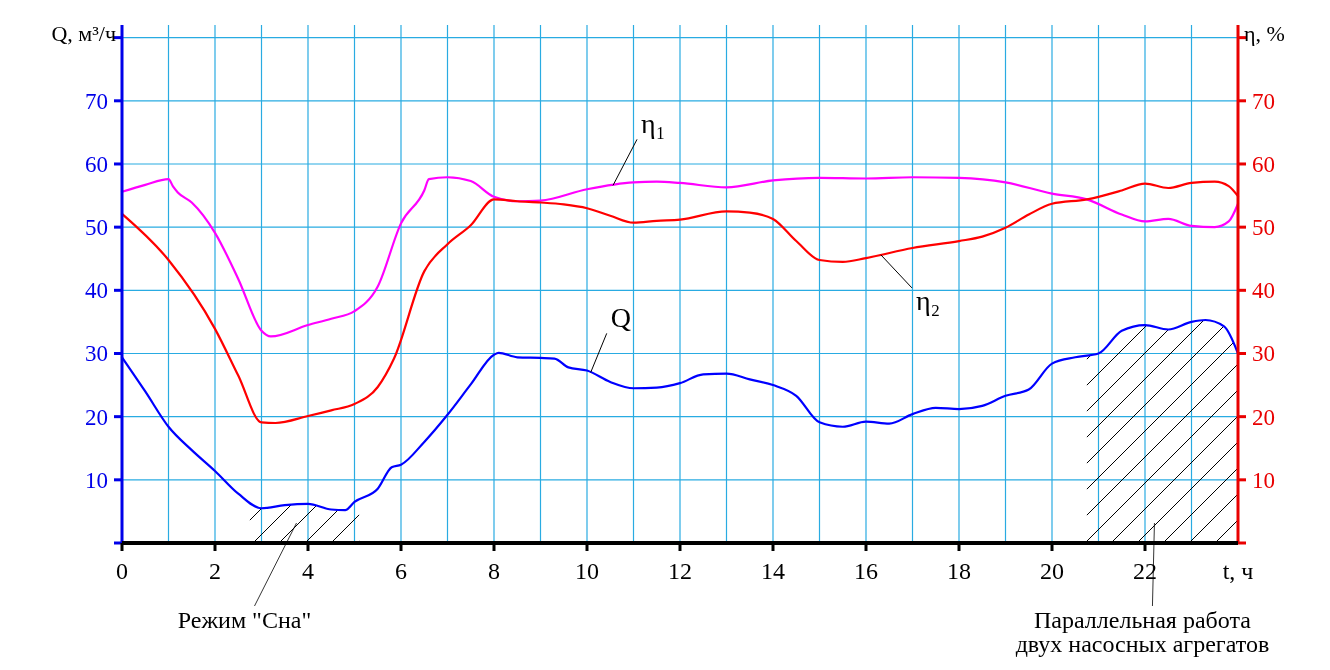 This screenshot has height=670, width=1330. I want to click on band-label: Режим "Сна", so click(244, 620).